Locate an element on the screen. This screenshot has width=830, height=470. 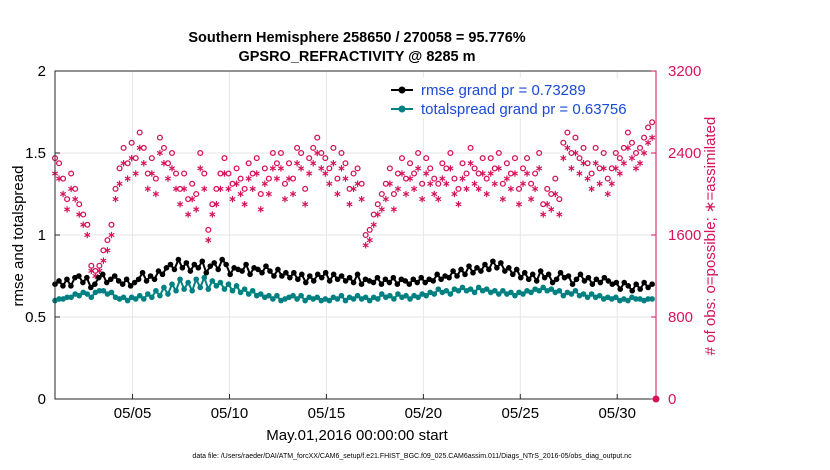
legend-rmse-label: rmse grand pr = 0.73289 is located at coordinates (503, 90).